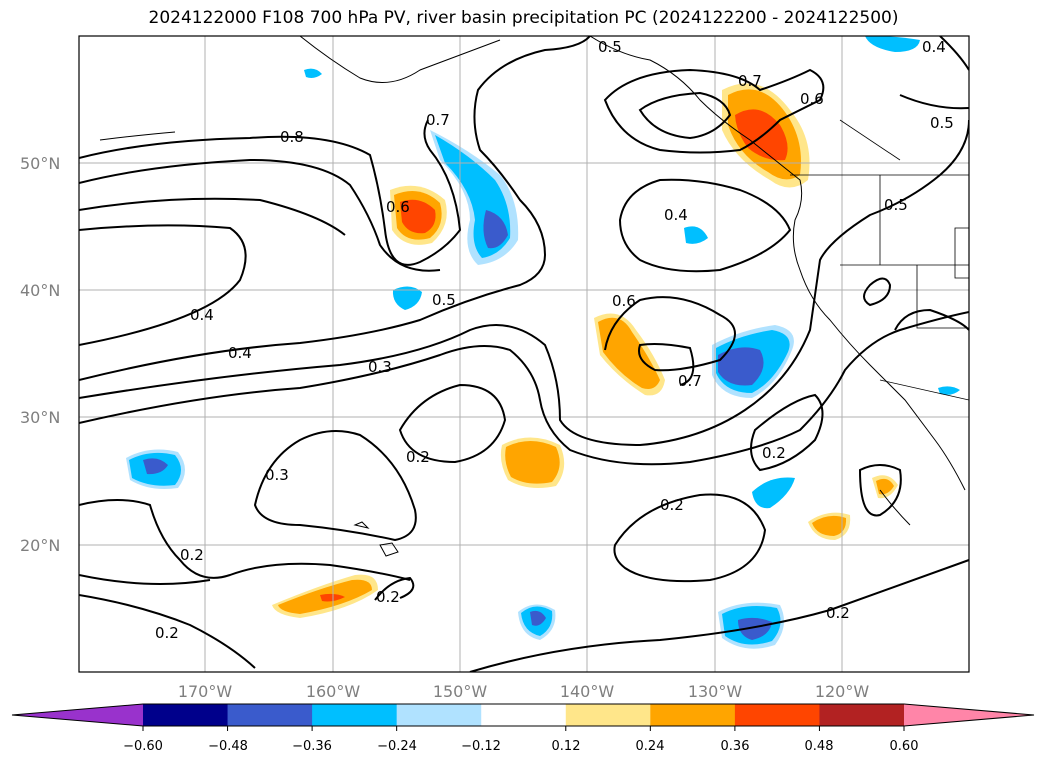 The height and width of the screenshot is (765, 1047). Describe the element at coordinates (904, 746) in the screenshot. I see `colorbar-tick-label: 0.60` at that location.